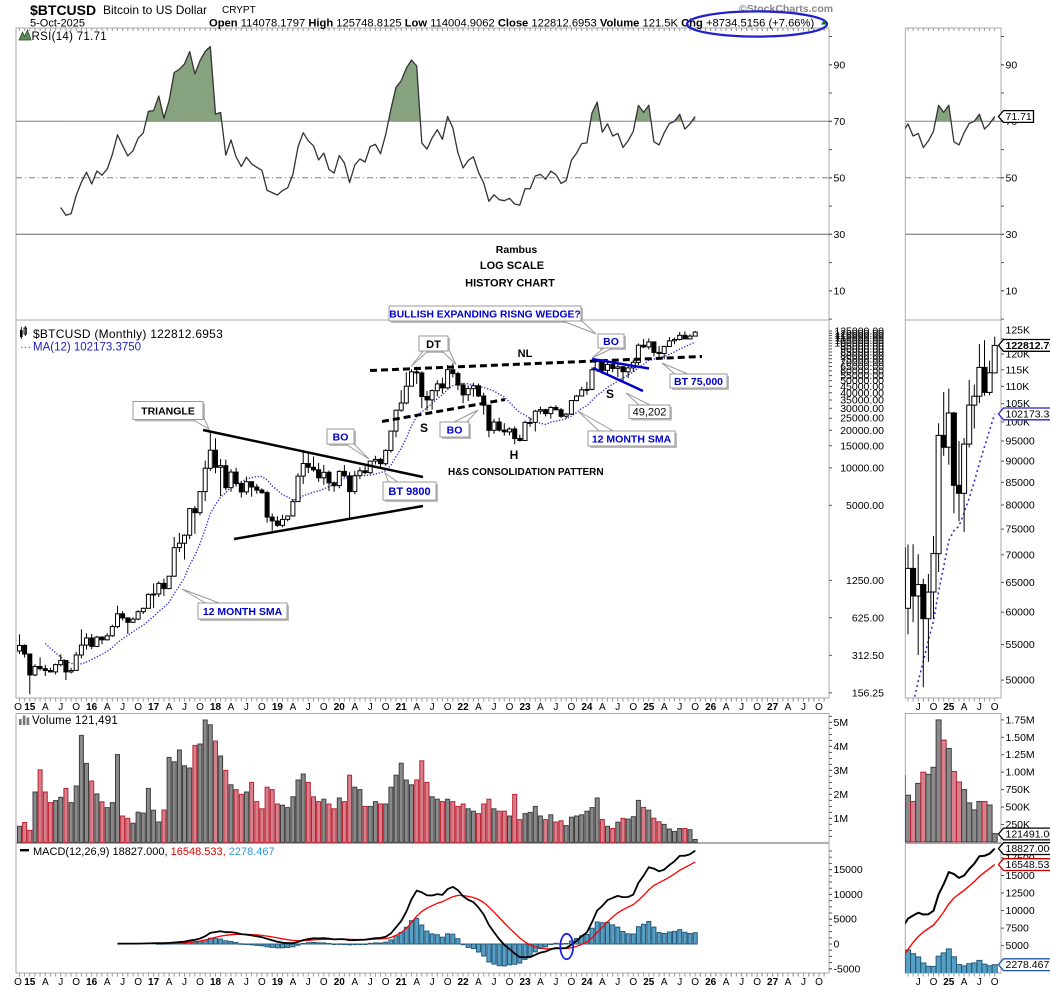 This screenshot has height=995, width=1050. What do you see at coordinates (865, 581) in the screenshot?
I see `svg-text: 1250.00` at bounding box center [865, 581].